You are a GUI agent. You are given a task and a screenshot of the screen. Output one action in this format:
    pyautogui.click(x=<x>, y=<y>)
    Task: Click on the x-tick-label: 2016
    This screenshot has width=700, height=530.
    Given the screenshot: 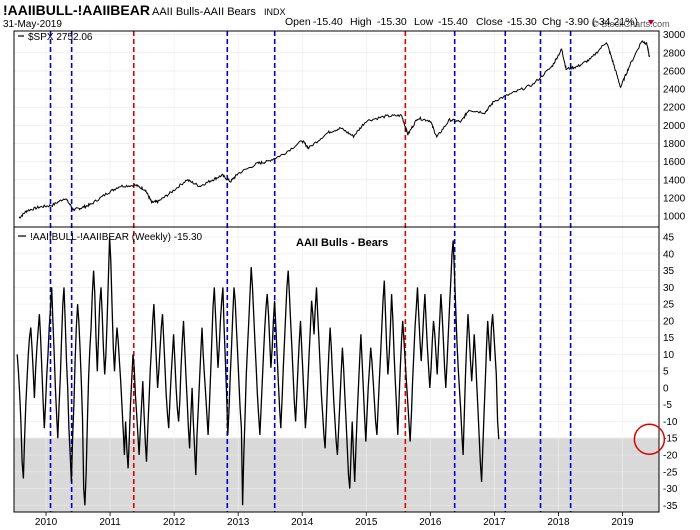 What is the action you would take?
    pyautogui.click(x=430, y=522)
    